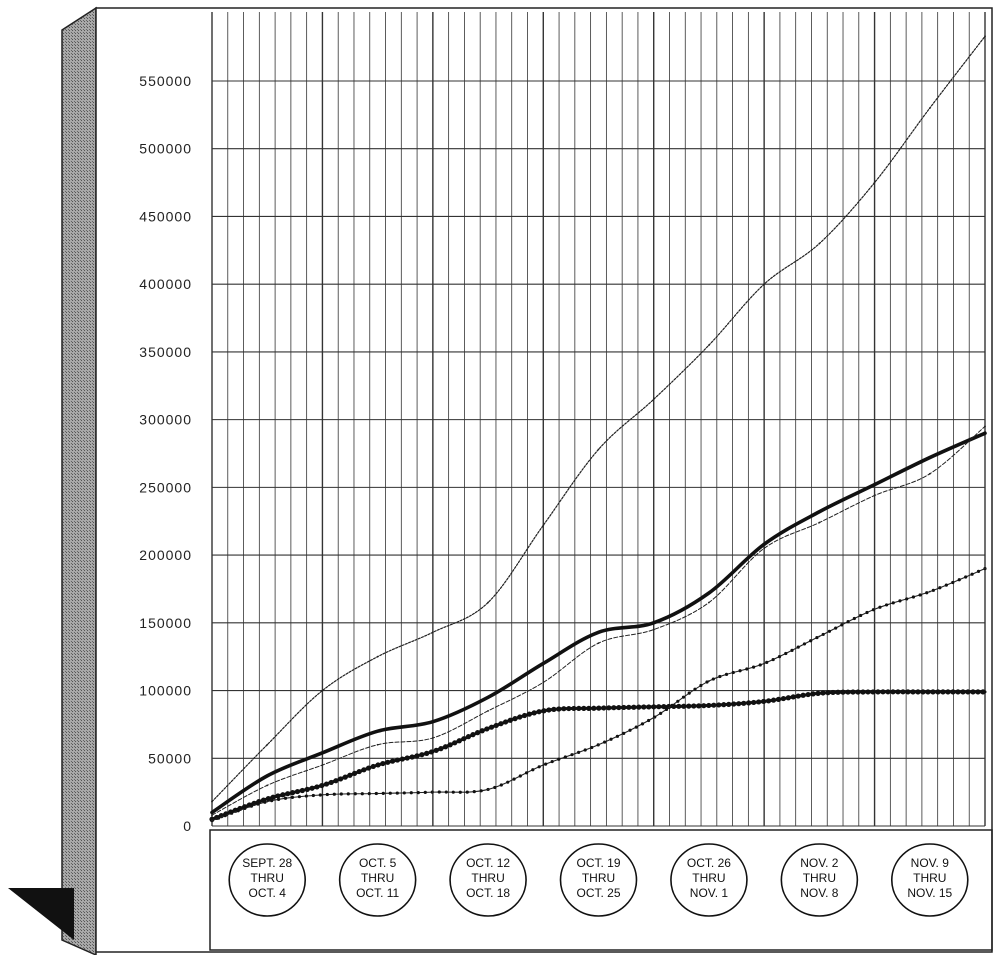 Image resolution: width=996 pixels, height=955 pixels. What do you see at coordinates (377, 893) in the screenshot?
I see `category-label-line: OCT. 11` at bounding box center [377, 893].